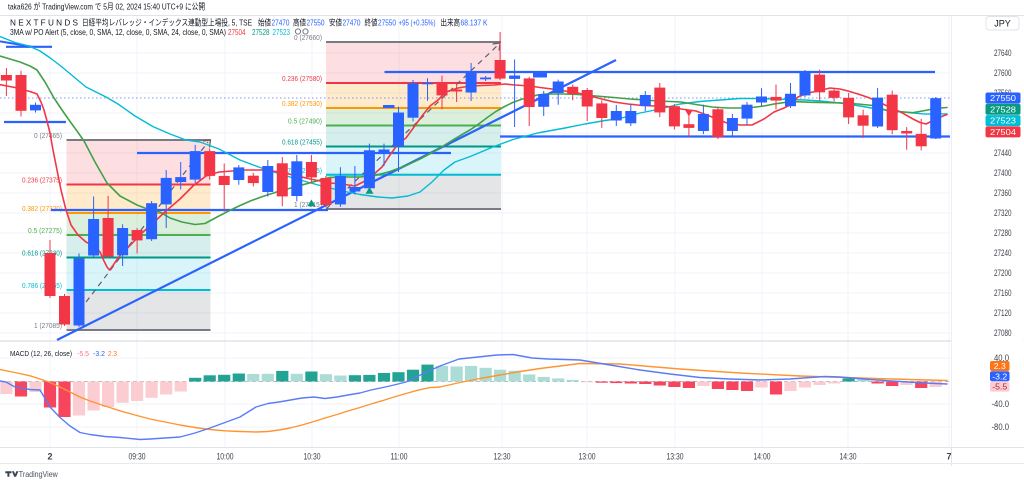 Image resolution: width=1024 pixels, height=484 pixels. What do you see at coordinates (1003, 333) in the screenshot?
I see `svg-text: 27080` at bounding box center [1003, 333].